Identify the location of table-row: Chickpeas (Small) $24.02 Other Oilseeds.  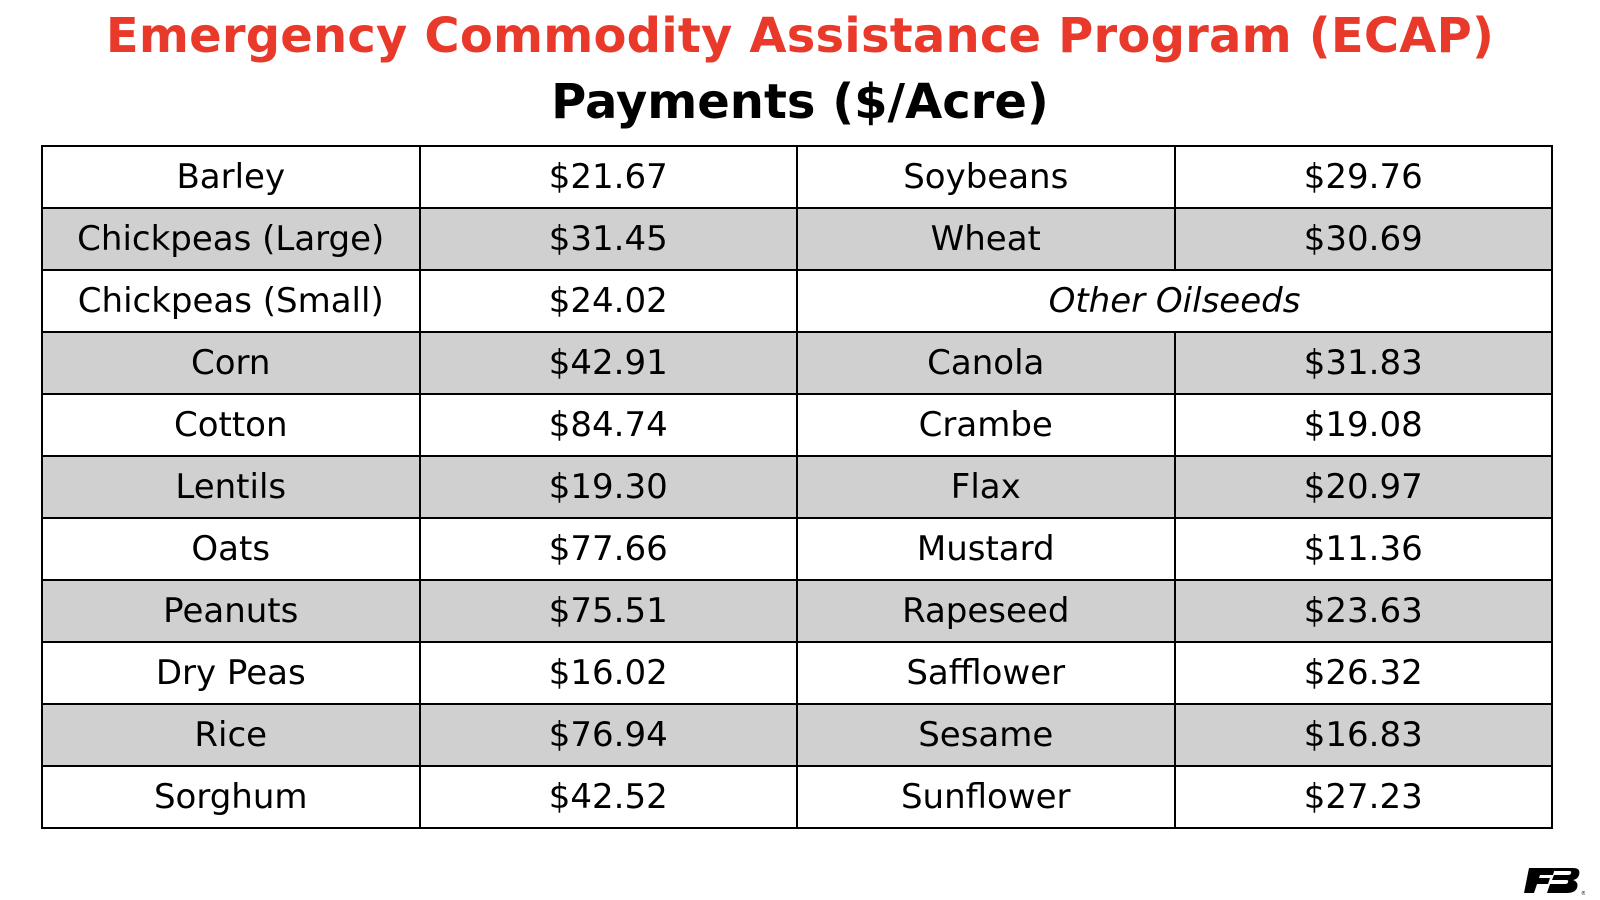
(797, 301).